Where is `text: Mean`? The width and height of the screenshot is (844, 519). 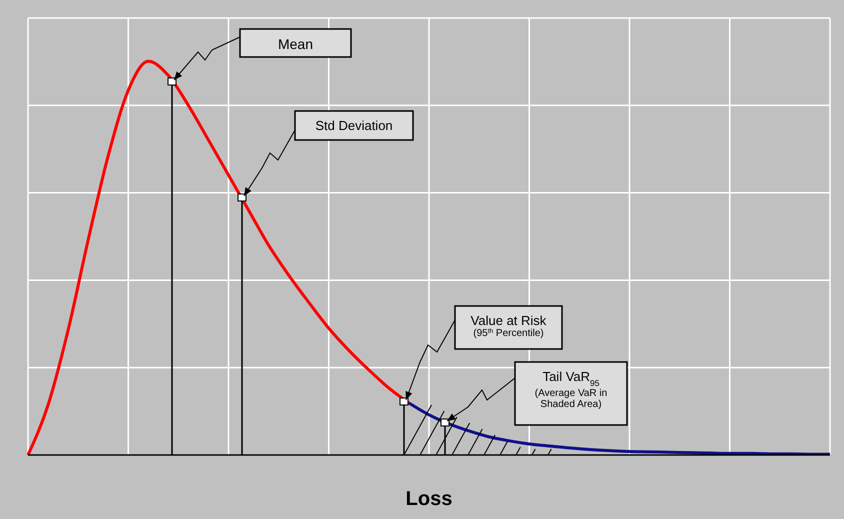 text: Mean is located at coordinates (296, 44).